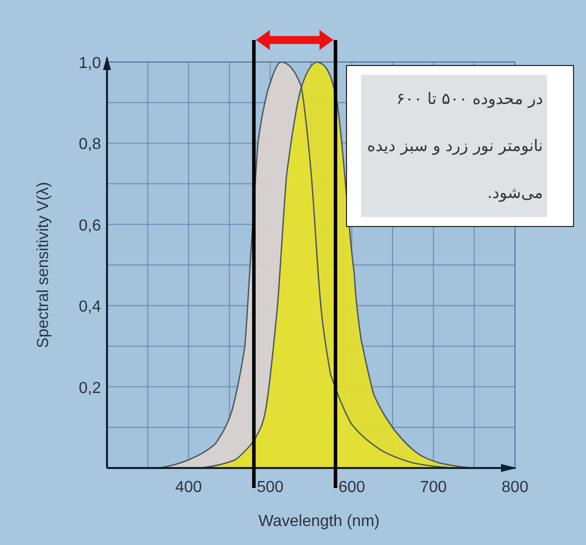 Image resolution: width=586 pixels, height=545 pixels. Describe the element at coordinates (90, 307) in the screenshot. I see `y-tick-label: 0,4` at that location.